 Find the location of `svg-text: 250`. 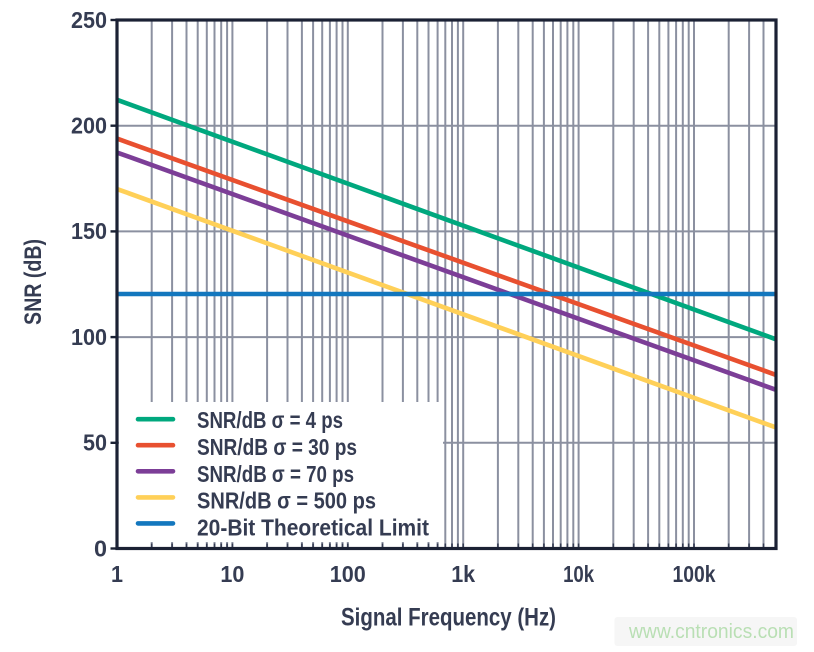

svg-text: 250 is located at coordinates (89, 20).